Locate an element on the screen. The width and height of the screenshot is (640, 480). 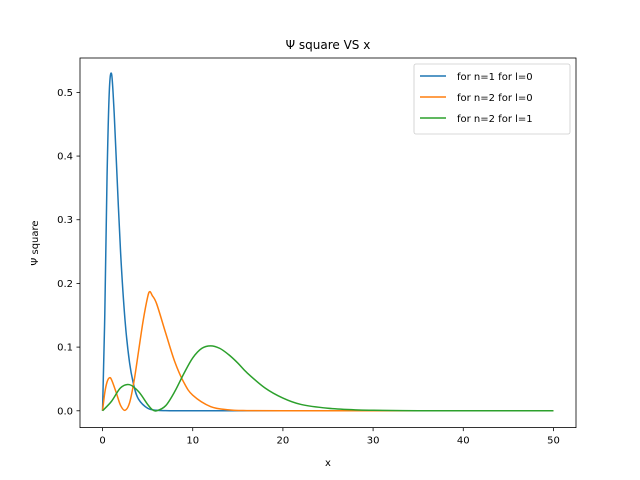
x-axis-ticks: 0 10 20 30 40 50 is located at coordinates (329, 437).